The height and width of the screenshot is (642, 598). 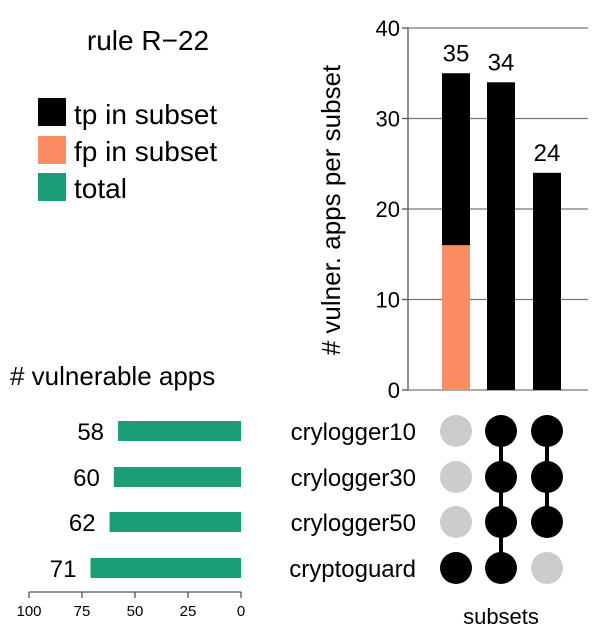 What do you see at coordinates (112, 376) in the screenshot?
I see `set-size-title: # vulnerable apps` at bounding box center [112, 376].